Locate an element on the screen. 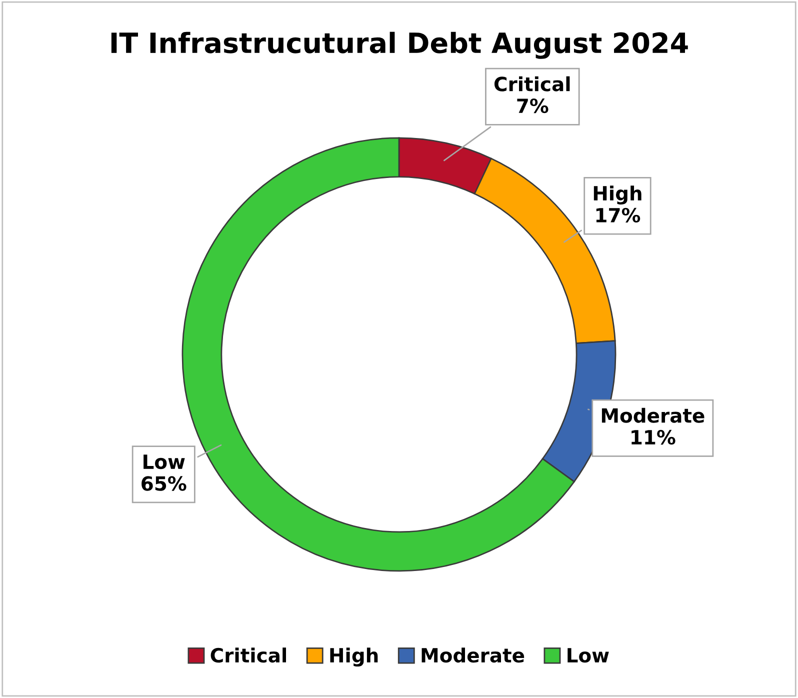 The width and height of the screenshot is (798, 698). legend-label: High is located at coordinates (354, 657).